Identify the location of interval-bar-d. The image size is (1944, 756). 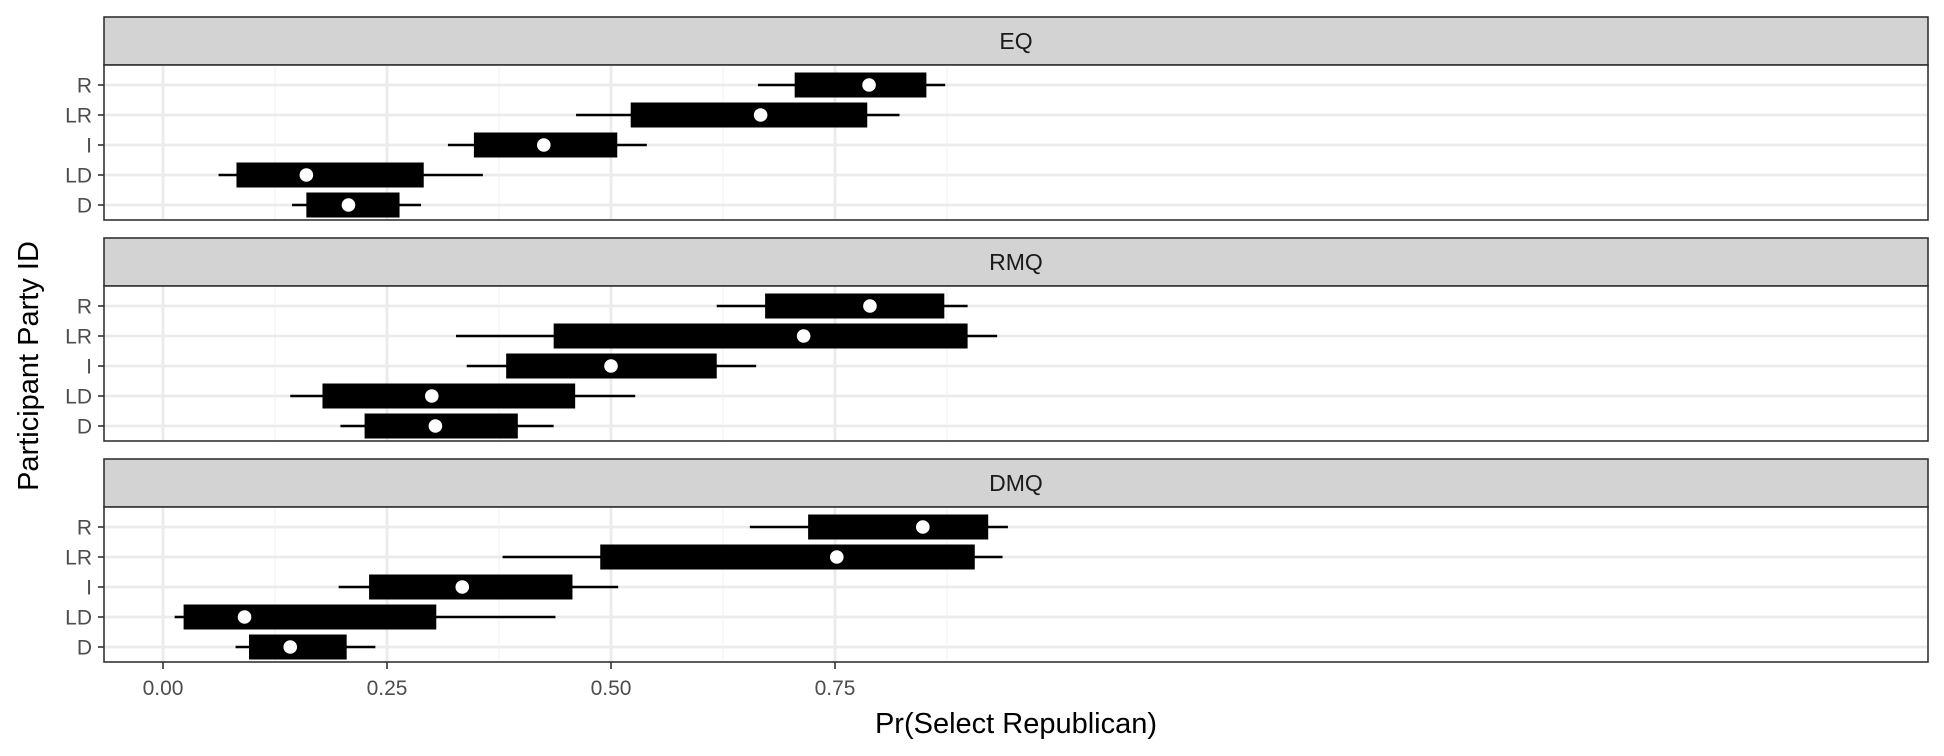
(298, 647).